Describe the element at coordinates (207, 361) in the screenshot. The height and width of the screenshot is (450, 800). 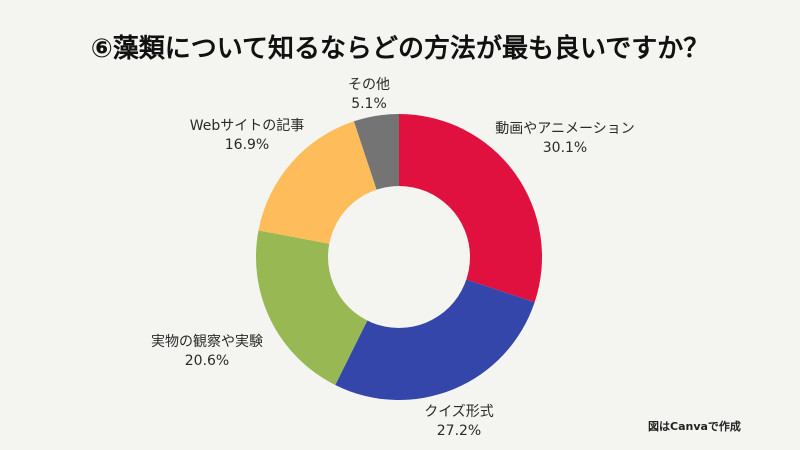
I see `label-value: 20.6%` at that location.